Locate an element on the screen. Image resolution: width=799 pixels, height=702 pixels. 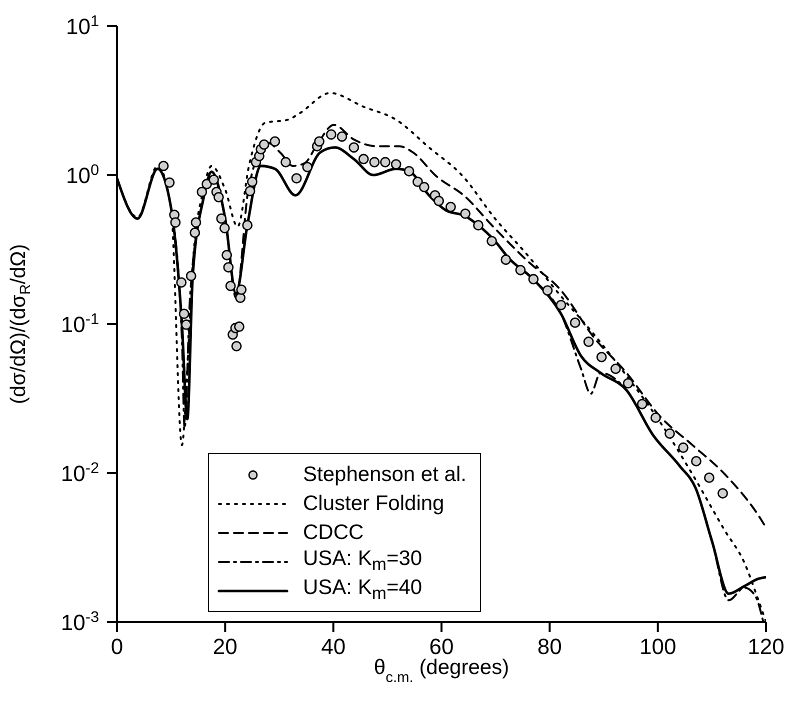
y-tick-label: 10$^{-3}$ is located at coordinates (79, 621).